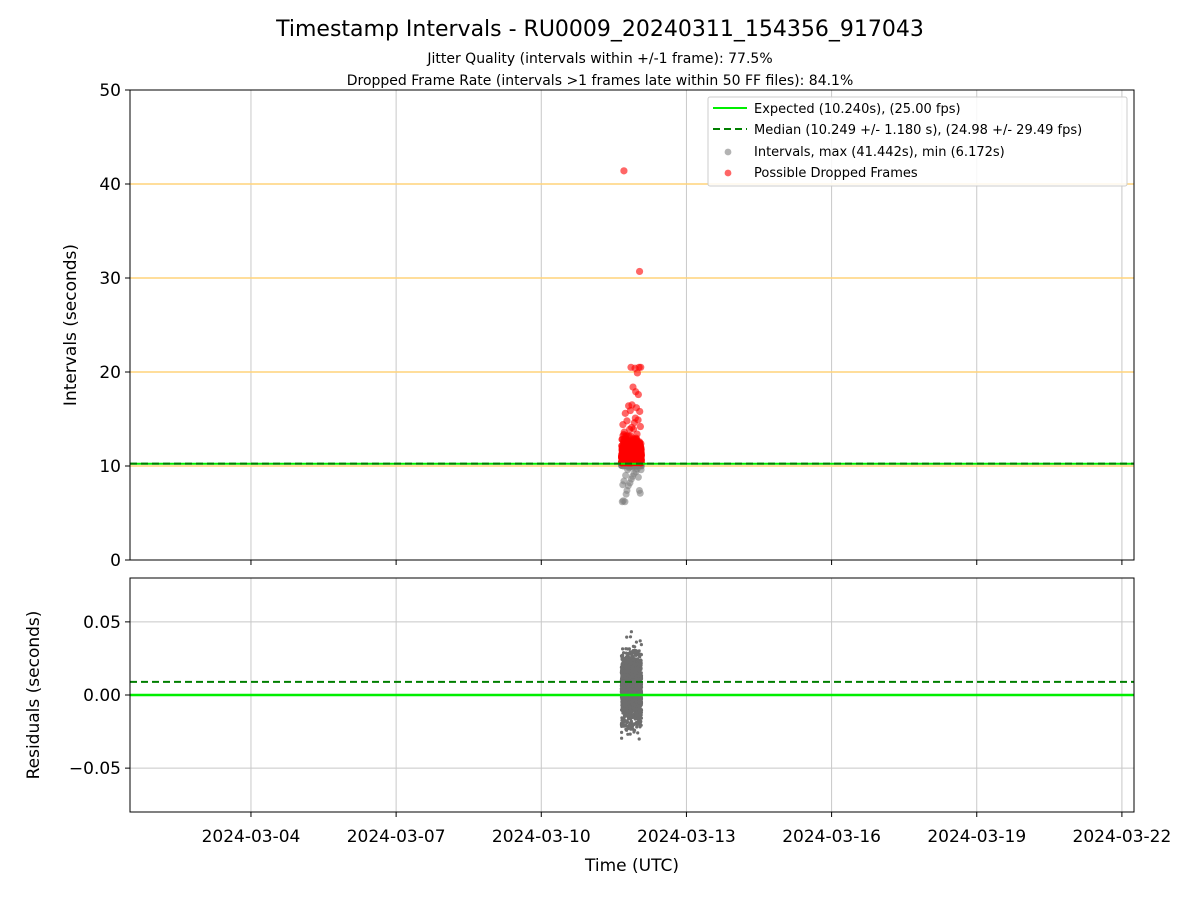 This screenshot has width=1200, height=900. I want to click on x-tick-label: 2024-03-13, so click(686, 837).